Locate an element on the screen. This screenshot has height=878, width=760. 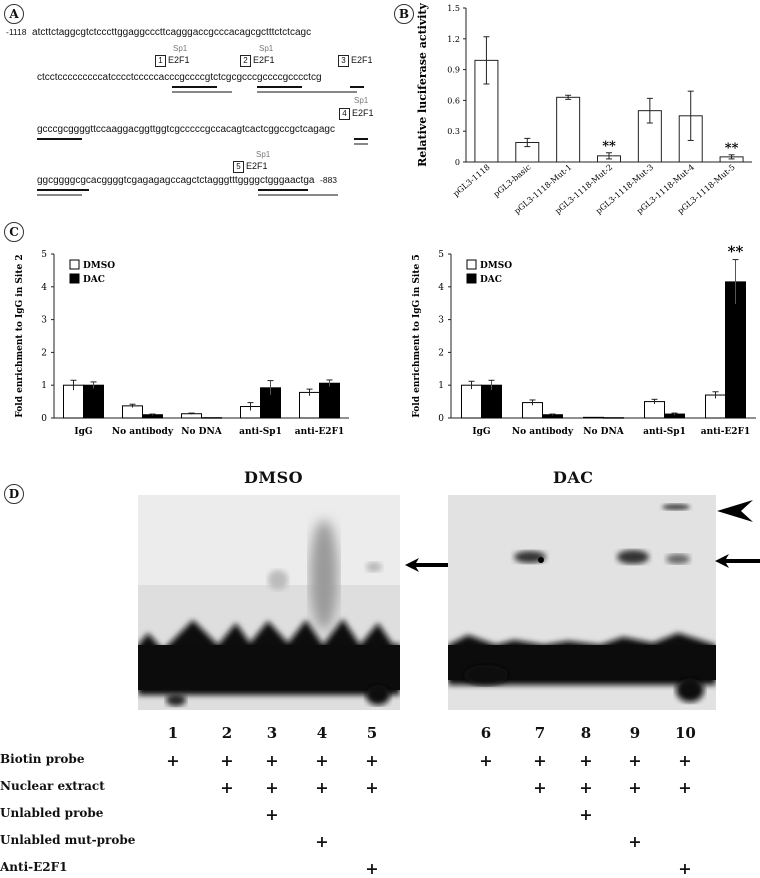
e2f1-site-1: 1 E2F1 is located at coordinates (172, 61).